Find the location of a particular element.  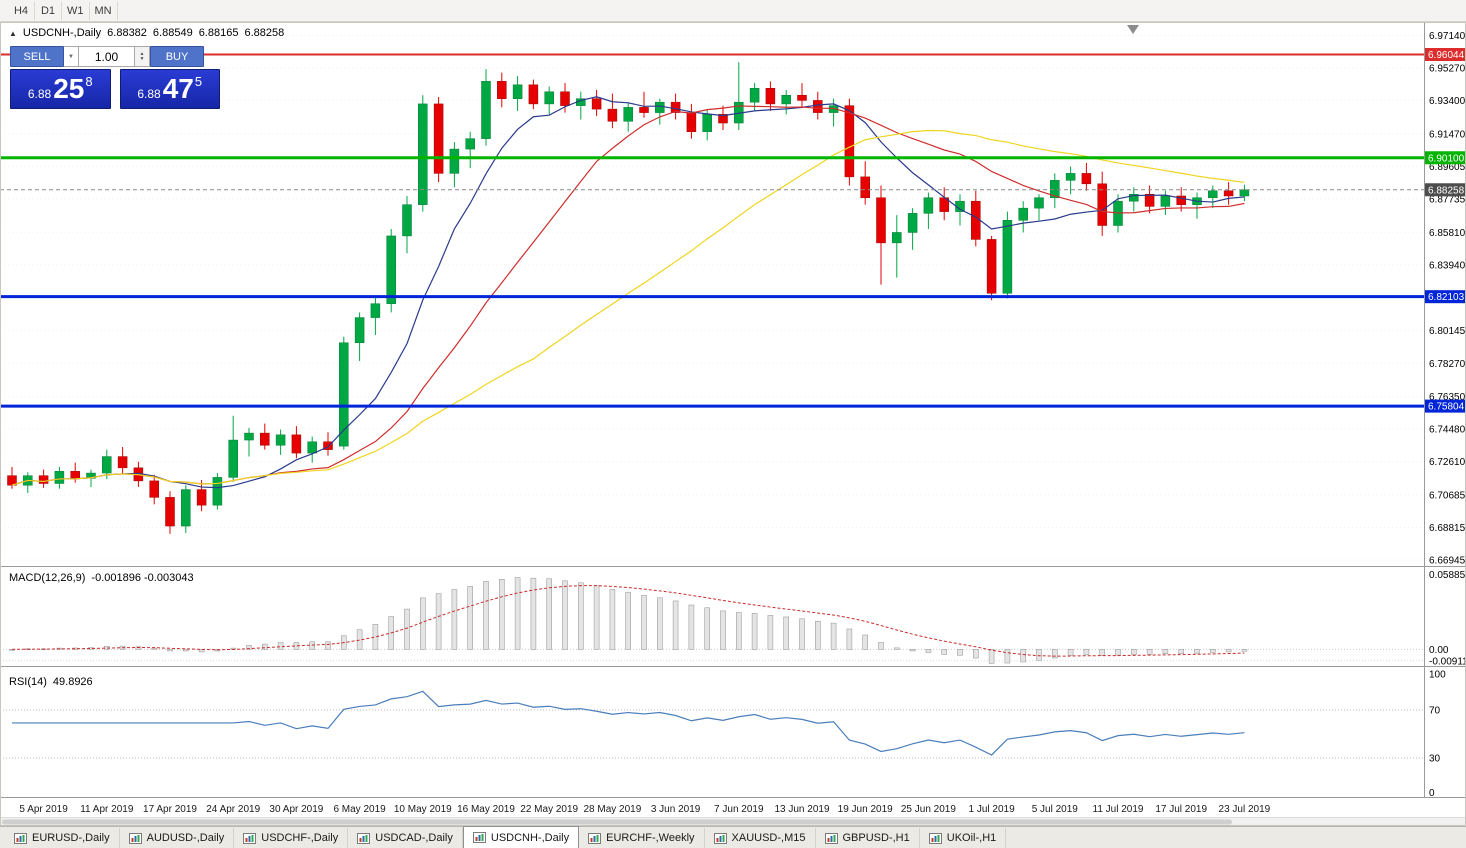

timeframe-toolbar: H4 D1 W1 MN is located at coordinates (733, 11).